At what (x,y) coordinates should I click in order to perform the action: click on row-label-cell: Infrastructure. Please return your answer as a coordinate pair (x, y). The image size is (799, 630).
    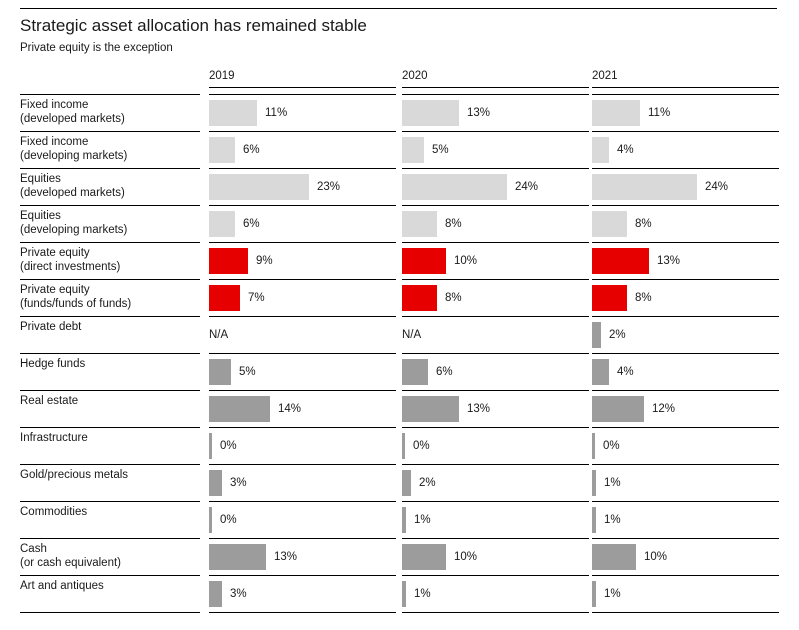
    Looking at the image, I should click on (110, 445).